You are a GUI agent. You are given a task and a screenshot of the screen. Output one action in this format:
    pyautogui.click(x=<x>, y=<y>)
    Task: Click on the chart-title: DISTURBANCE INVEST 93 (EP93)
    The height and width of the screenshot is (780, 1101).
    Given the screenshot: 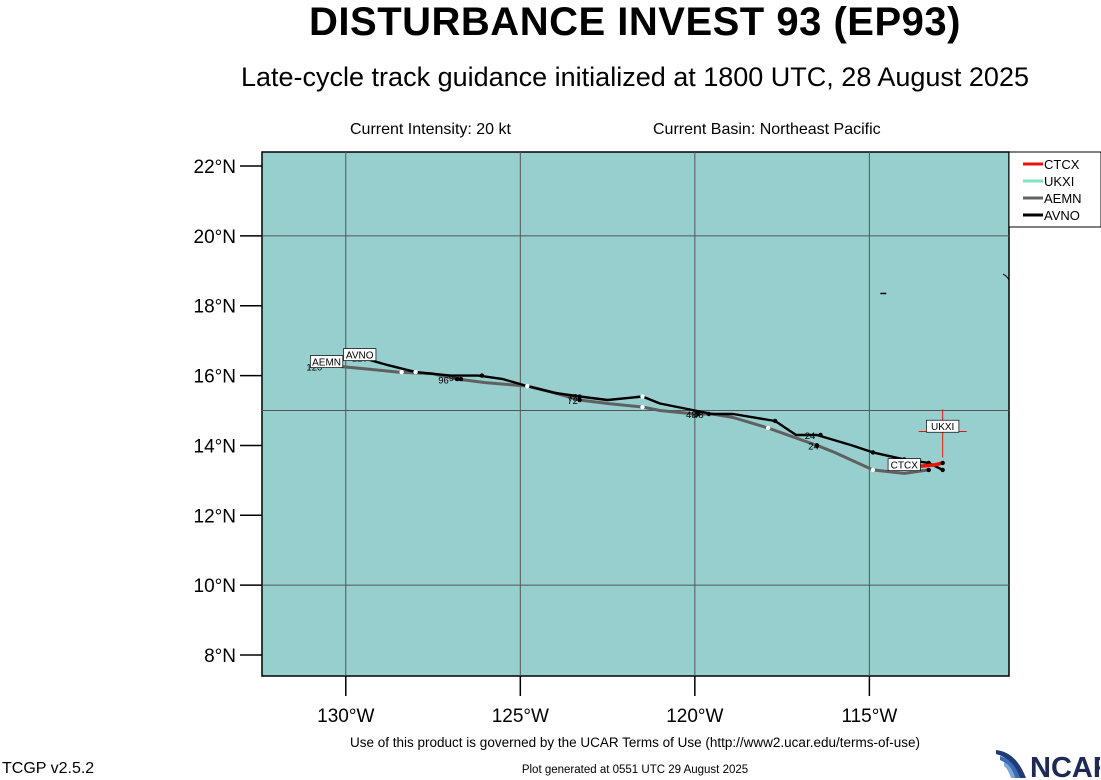 What is the action you would take?
    pyautogui.click(x=635, y=22)
    